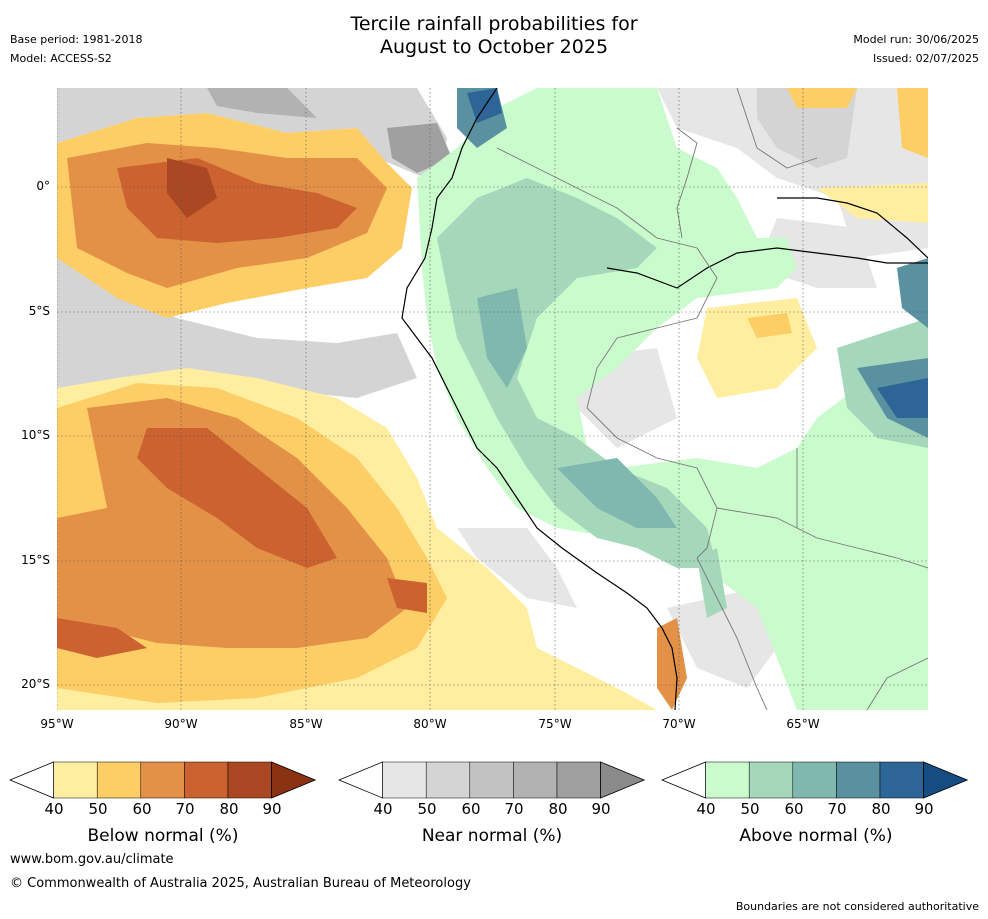 This screenshot has width=988, height=919. Describe the element at coordinates (35, 560) in the screenshot. I see `lat-label-15s: 15°S` at that location.